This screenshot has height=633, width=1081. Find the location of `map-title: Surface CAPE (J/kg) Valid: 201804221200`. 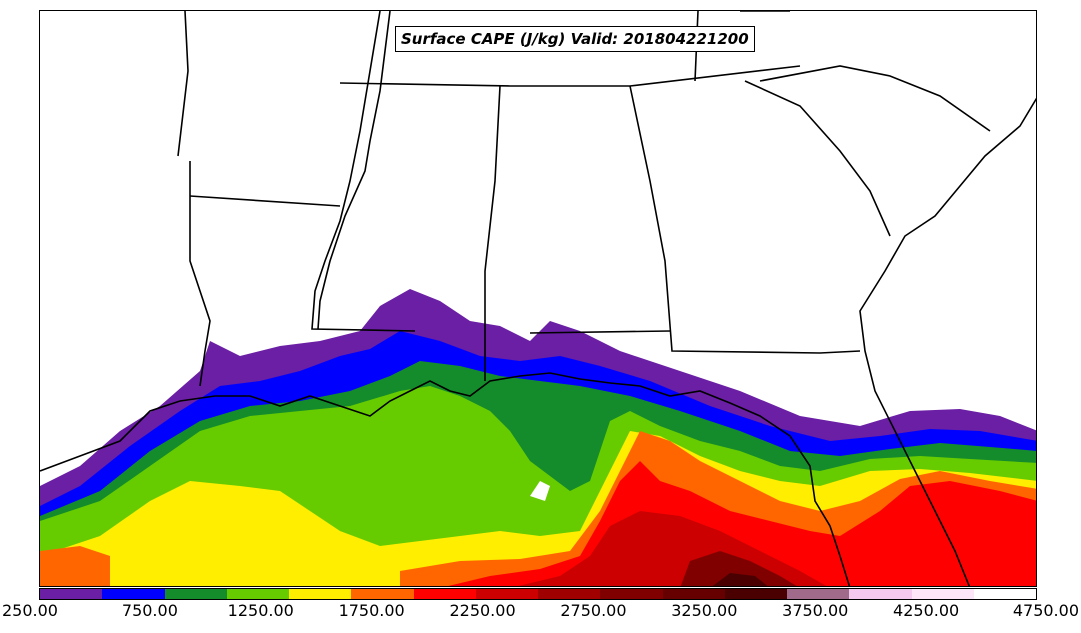

map-title: Surface CAPE (J/kg) Valid: 201804221200 is located at coordinates (575, 39).